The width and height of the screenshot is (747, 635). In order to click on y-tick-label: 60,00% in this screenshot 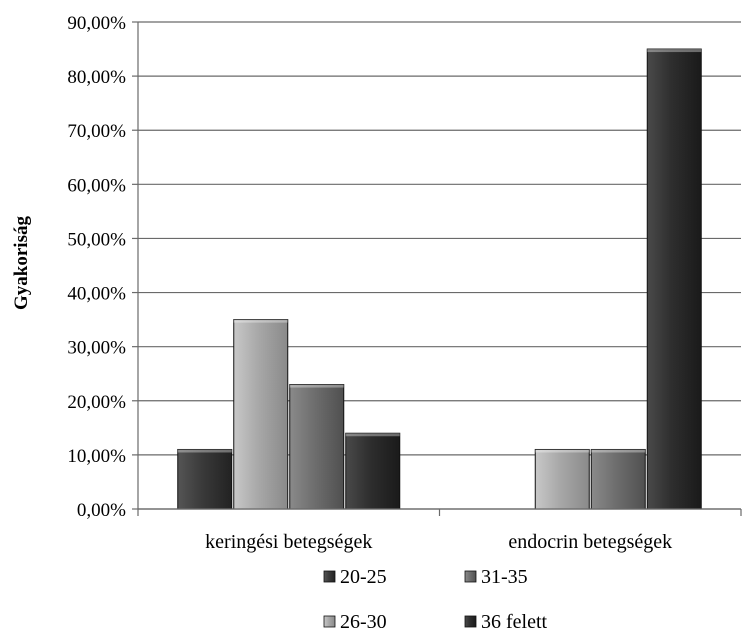, I will do `click(96, 185)`.